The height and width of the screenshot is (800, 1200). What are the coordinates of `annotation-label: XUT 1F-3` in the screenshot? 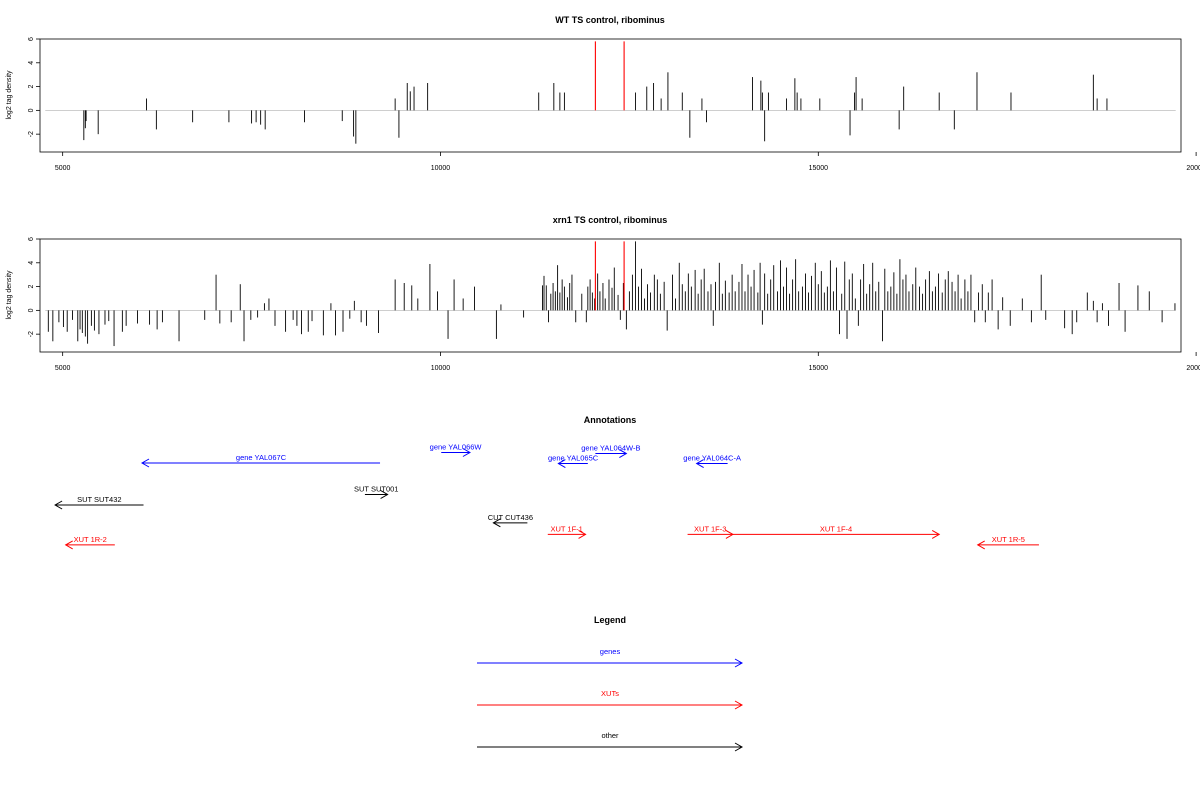 It's located at (710, 528).